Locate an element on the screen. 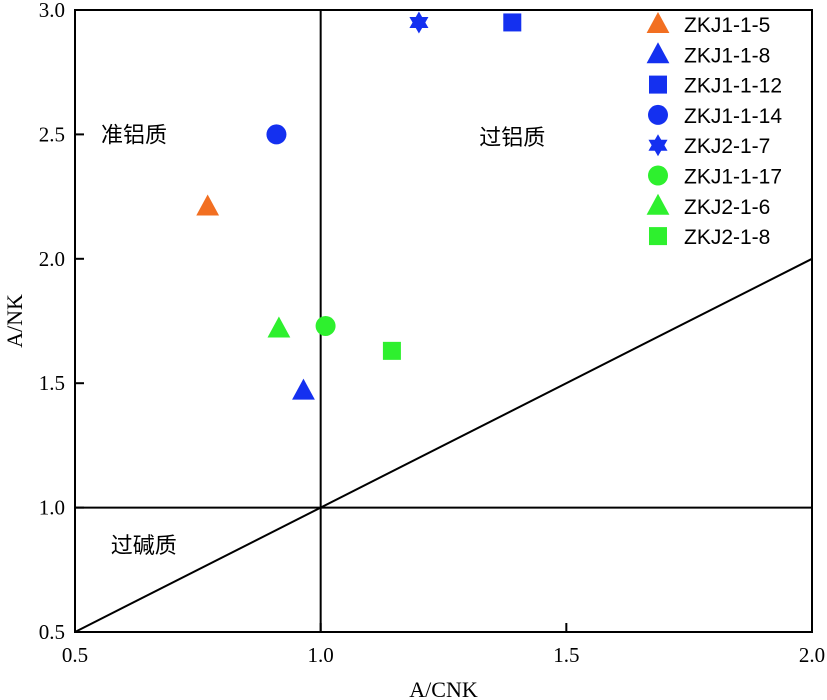  y-tick-label: 0.5 is located at coordinates (52, 632).